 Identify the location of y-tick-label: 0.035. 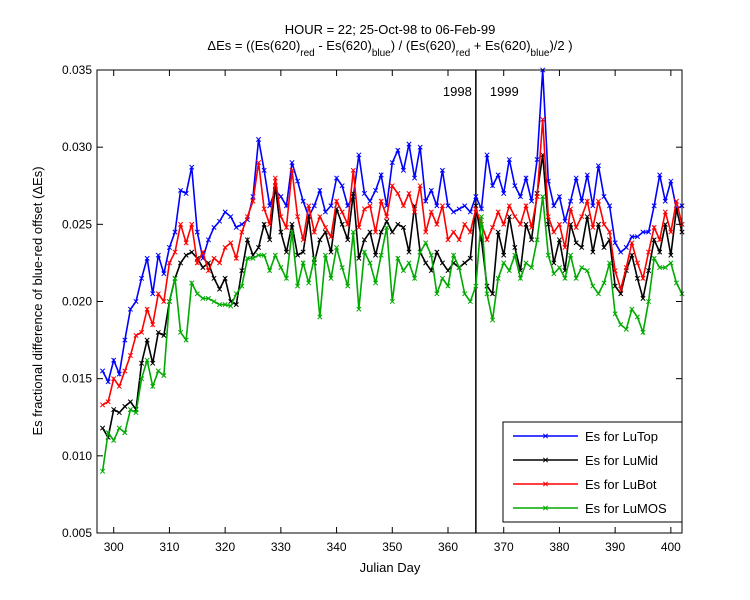
(77, 70).